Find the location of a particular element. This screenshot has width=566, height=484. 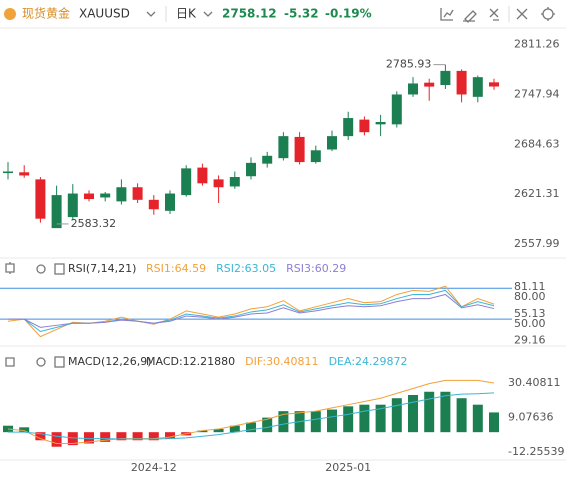

y-tick-label: 30.40811 is located at coordinates (534, 382).